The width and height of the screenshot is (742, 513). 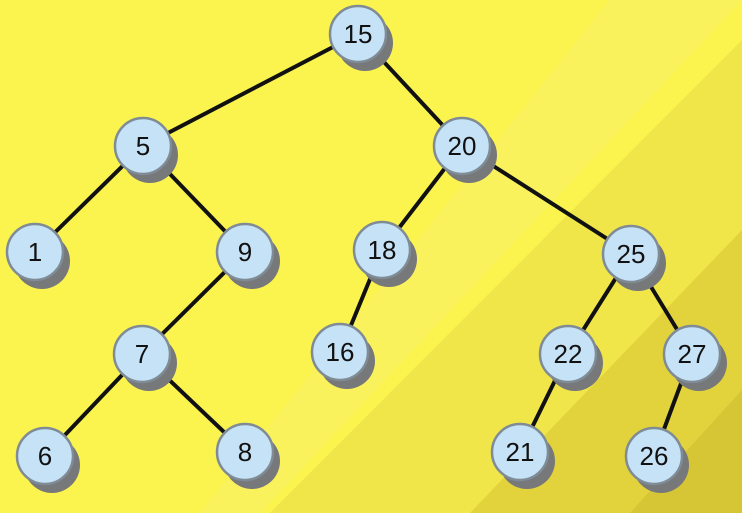 I want to click on tree-node-5: 5, so click(x=145, y=149).